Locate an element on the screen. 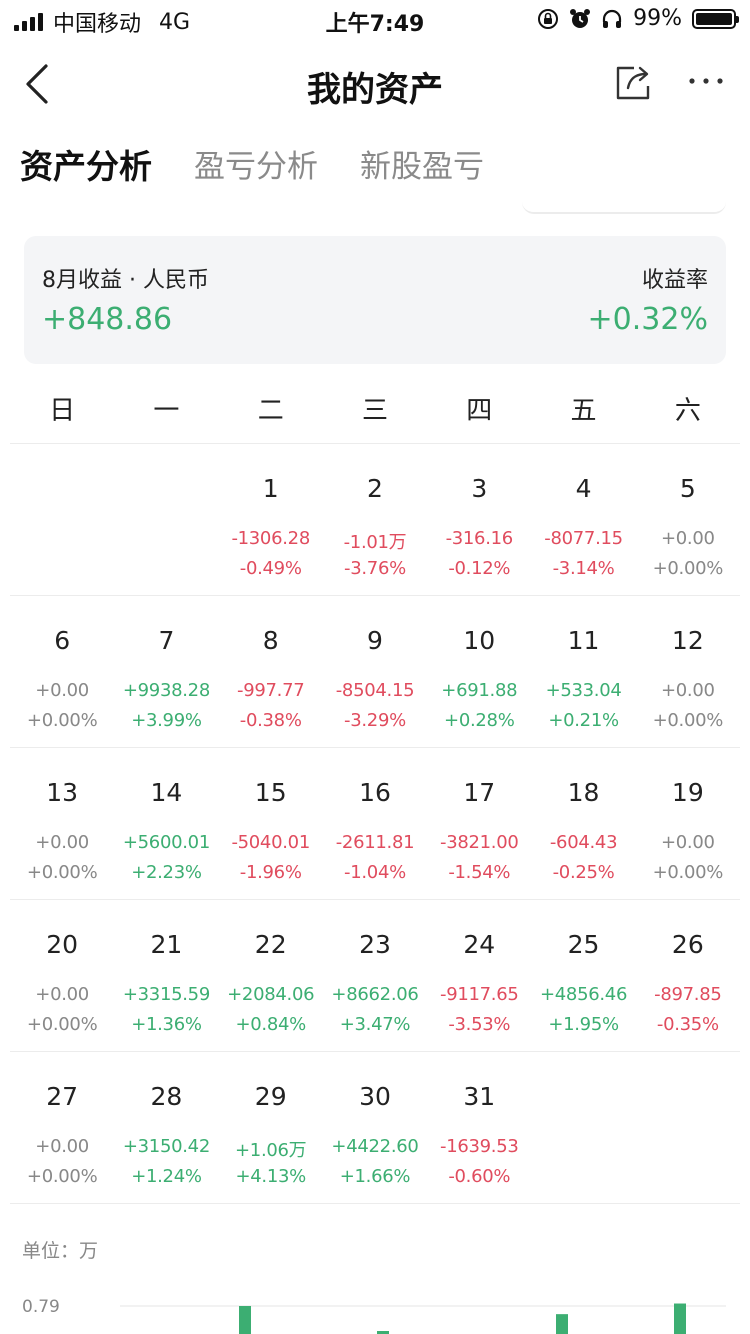 This screenshot has width=750, height=1334. calendar-day-cell: 2 -1.01万 -3.76% is located at coordinates (375, 519).